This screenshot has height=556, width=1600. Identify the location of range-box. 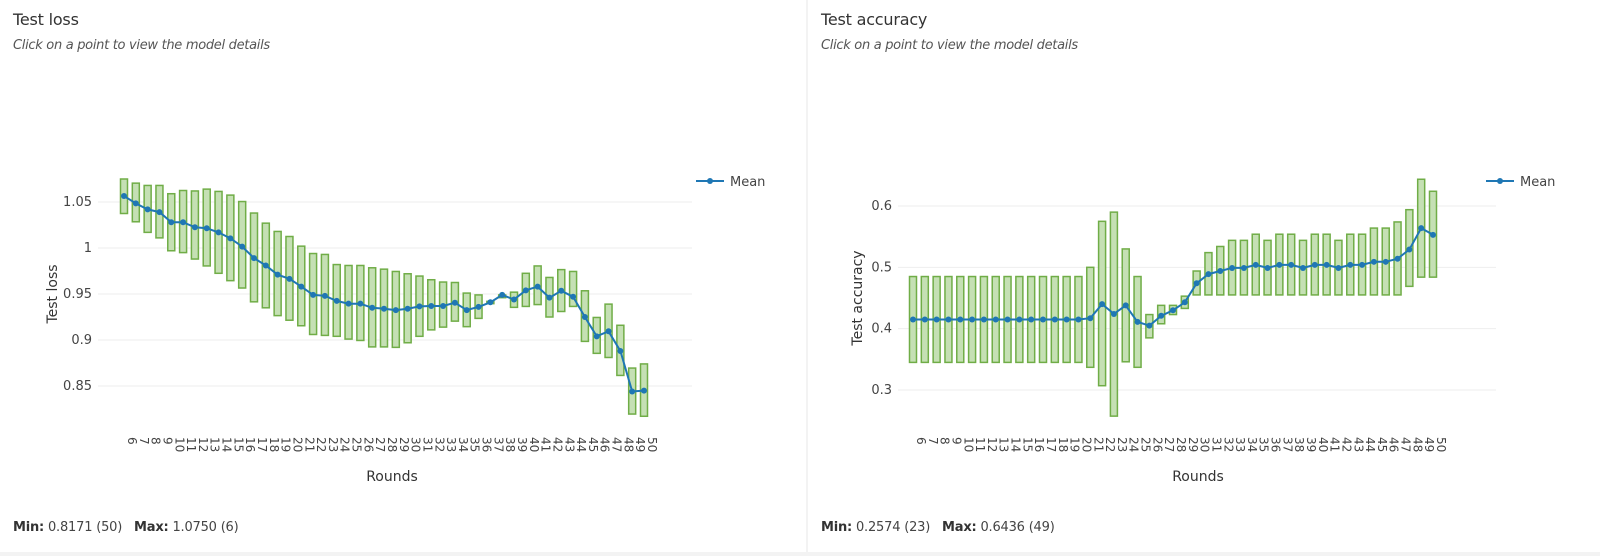
(573, 289).